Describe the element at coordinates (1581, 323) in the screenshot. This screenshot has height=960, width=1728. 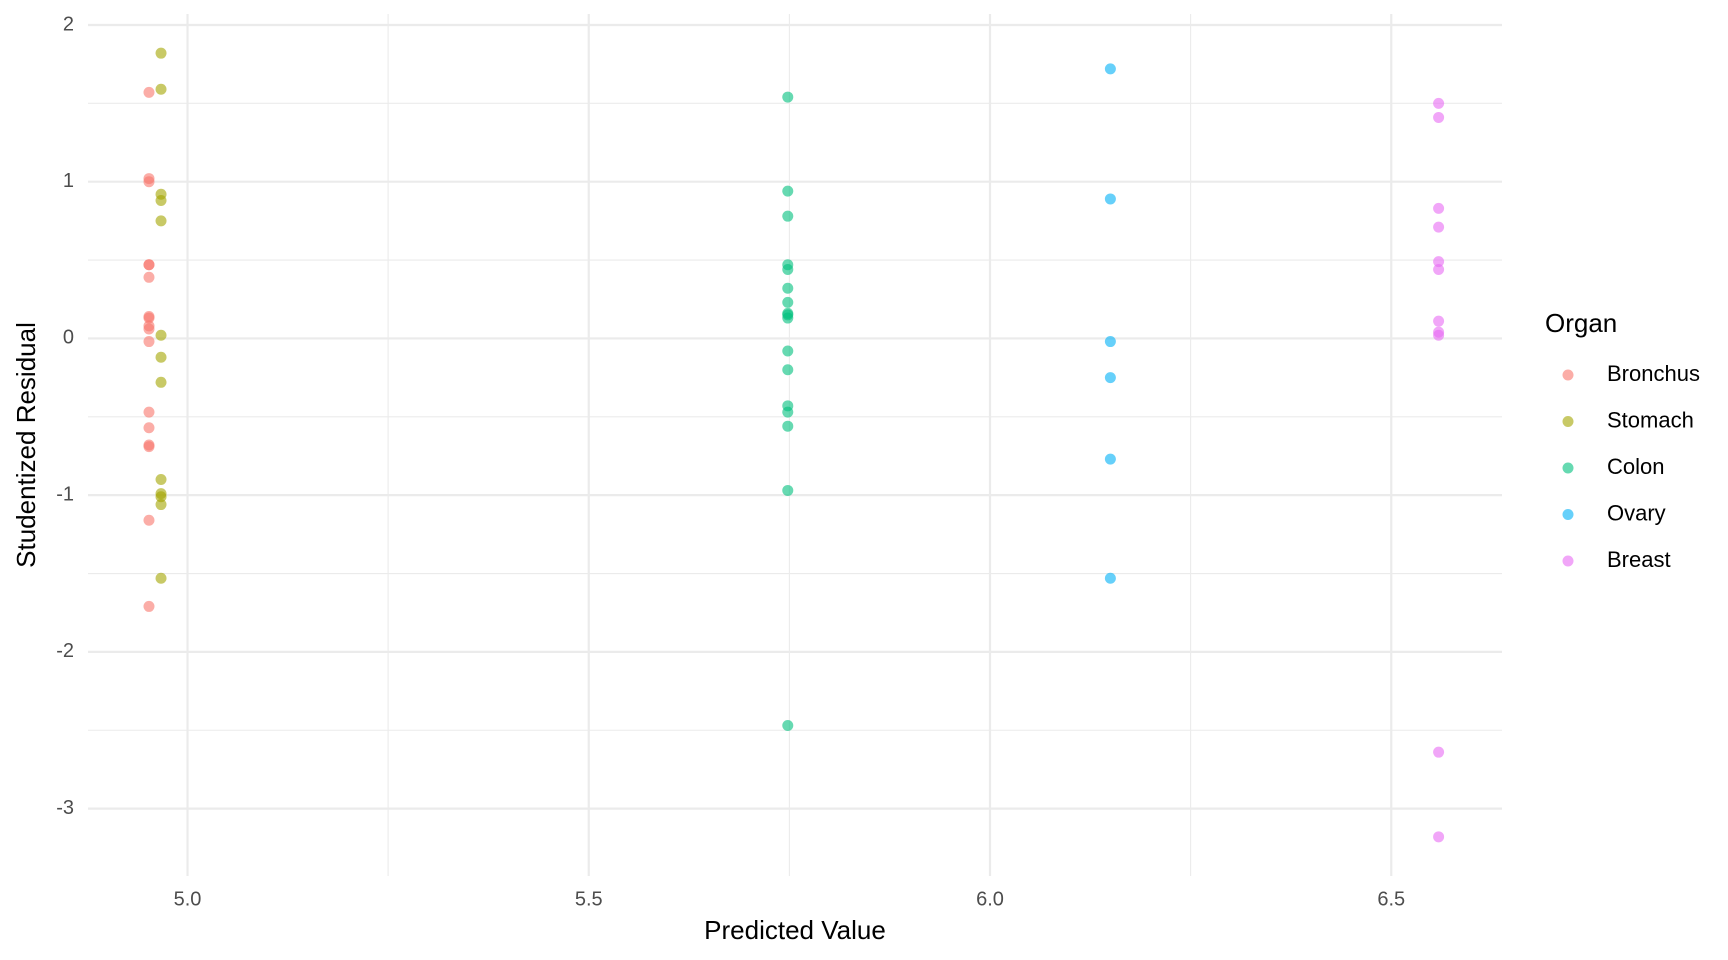
I see `legend-title: Organ` at that location.